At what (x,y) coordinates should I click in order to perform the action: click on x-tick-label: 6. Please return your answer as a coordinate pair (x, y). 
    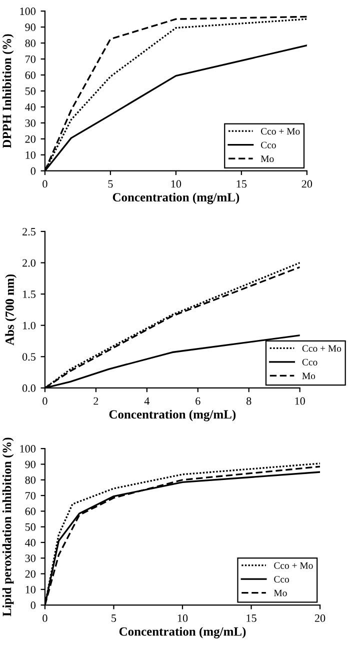
    Looking at the image, I should click on (198, 401).